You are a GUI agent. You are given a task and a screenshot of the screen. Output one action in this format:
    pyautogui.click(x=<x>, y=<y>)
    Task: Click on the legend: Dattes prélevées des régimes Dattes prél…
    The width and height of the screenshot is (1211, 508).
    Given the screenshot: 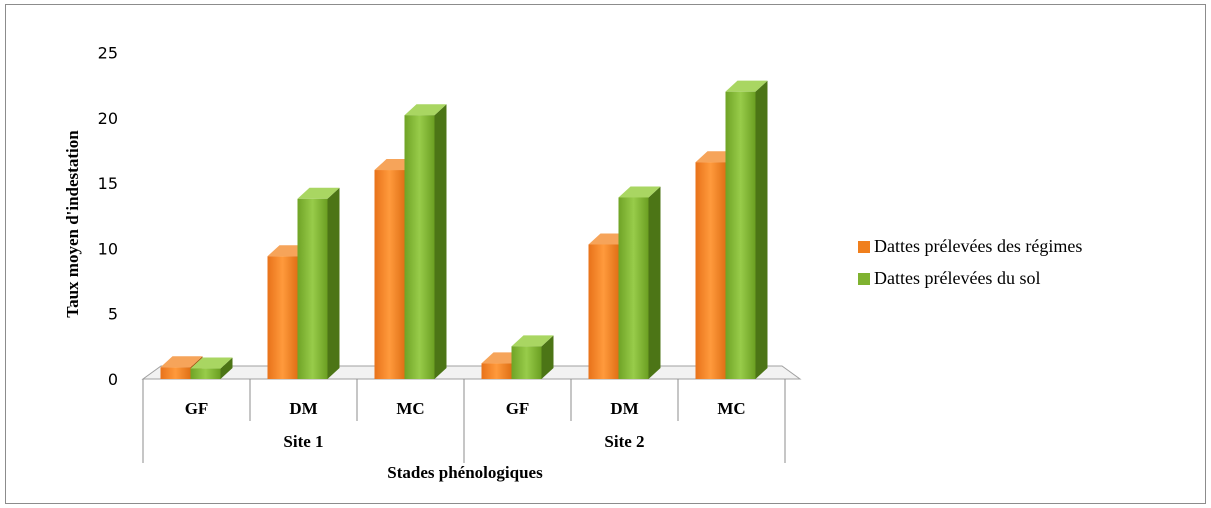 What is the action you would take?
    pyautogui.click(x=970, y=262)
    